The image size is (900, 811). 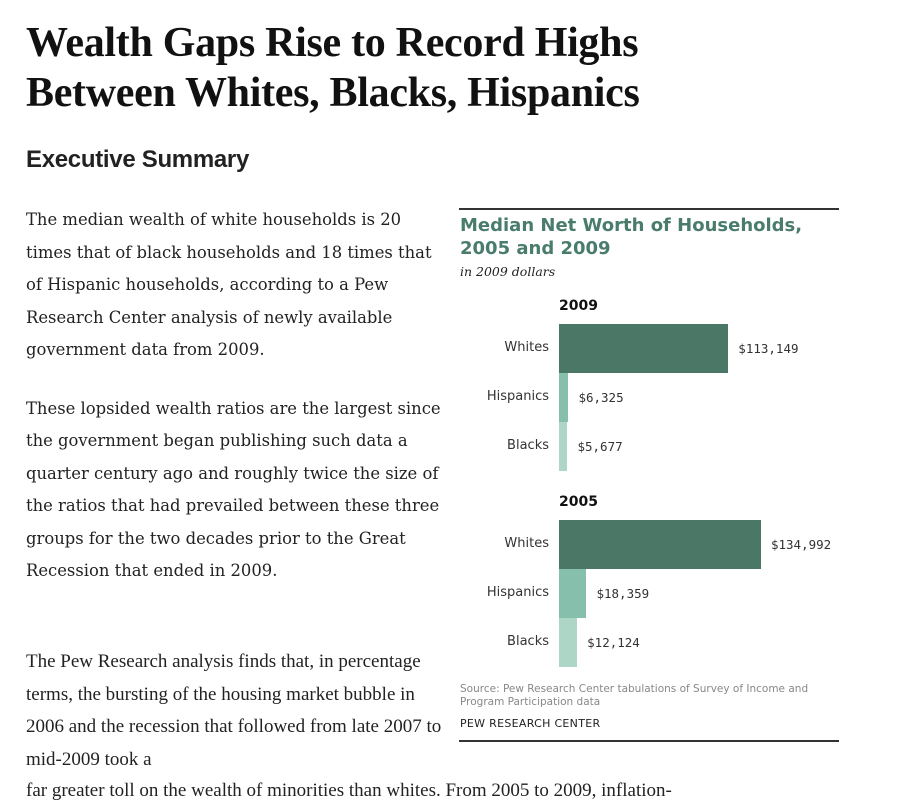 I want to click on chart-subtitle: in 2009 dollars, so click(x=508, y=271).